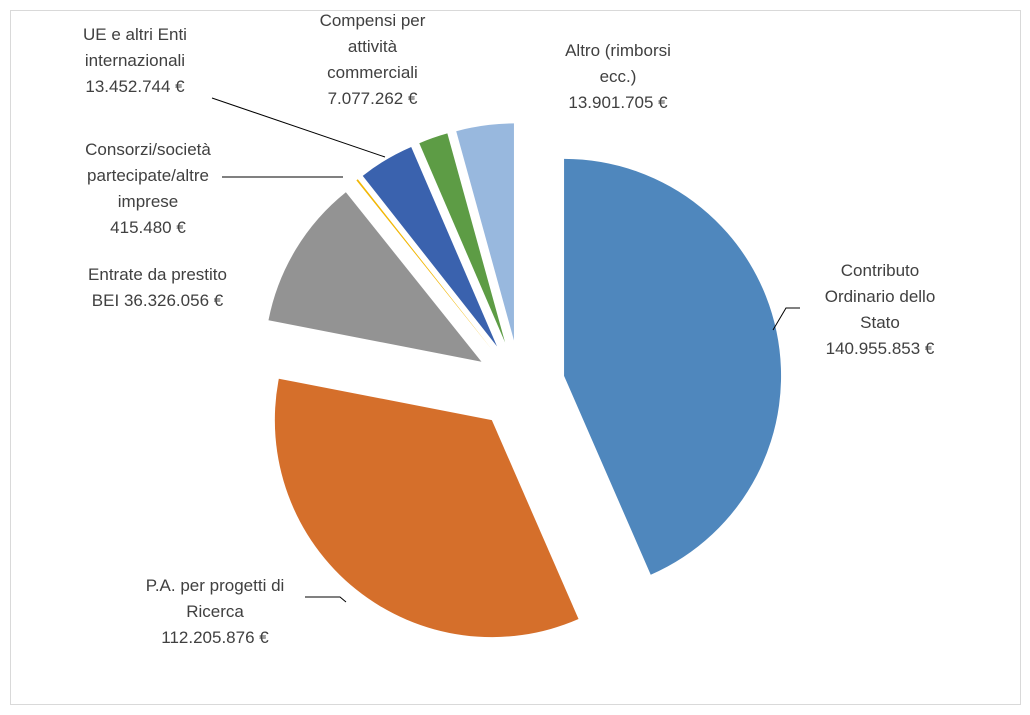 This screenshot has width=1030, height=715. I want to click on category-label: Altro (rimborsi ecc.), so click(618, 63).